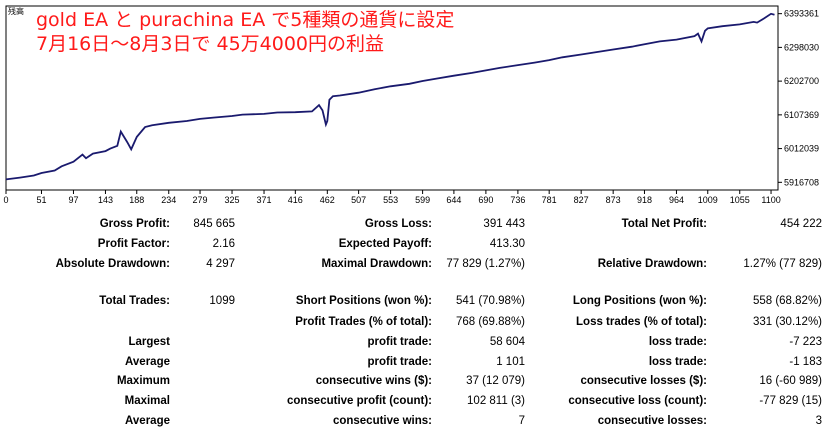 The height and width of the screenshot is (431, 835). I want to click on x-tick-label: 416, so click(295, 200).